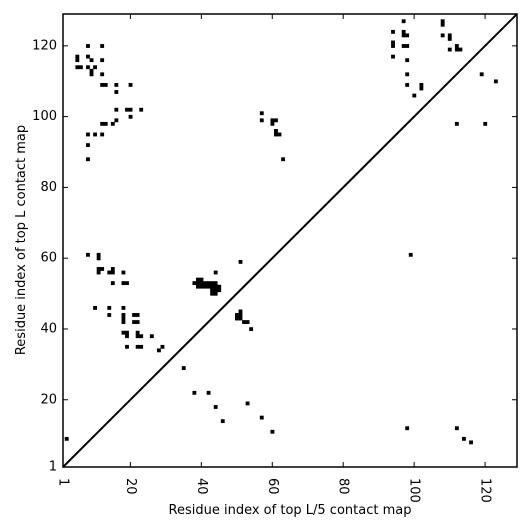  What do you see at coordinates (48, 187) in the screenshot?
I see `y-tick-label: 80` at bounding box center [48, 187].